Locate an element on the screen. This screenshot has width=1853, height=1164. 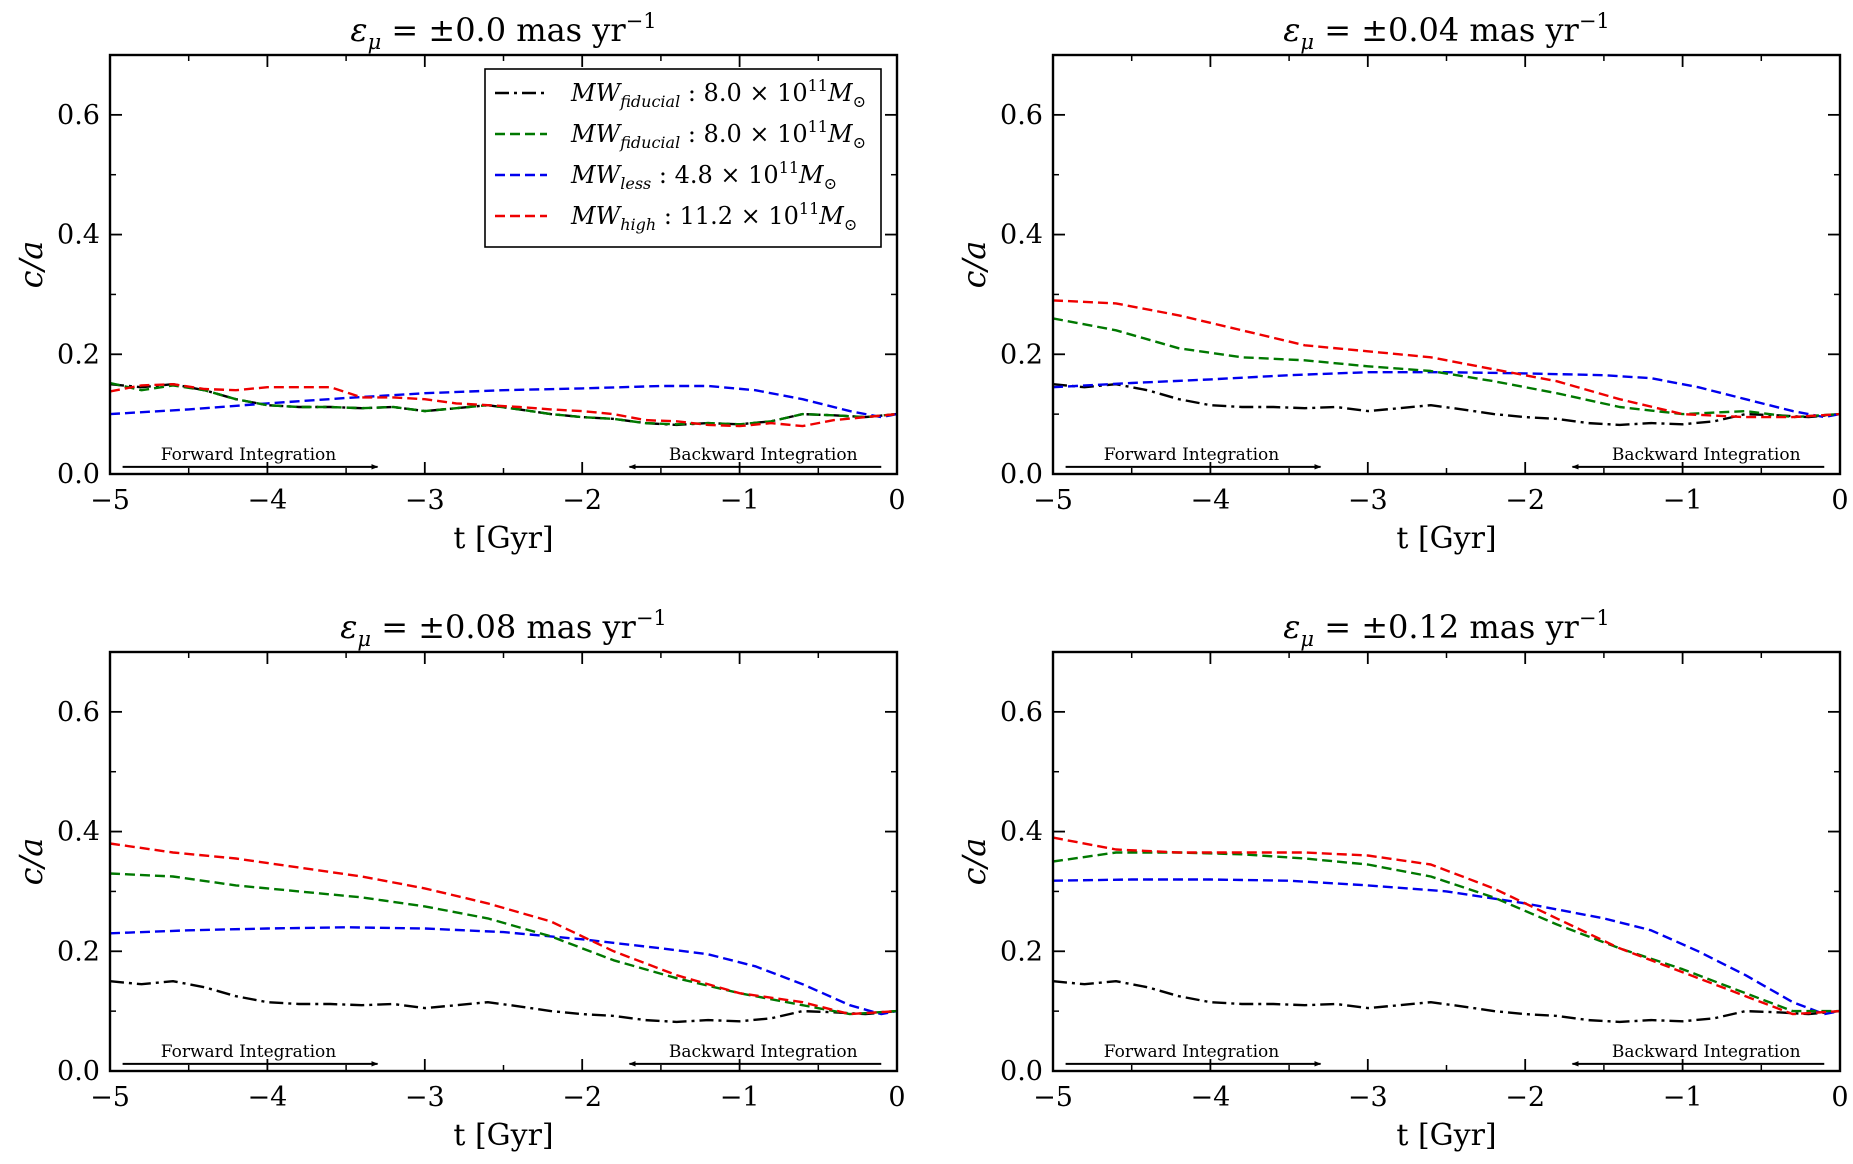
legend-entry-fid_dashdot: MWfiducial : 8.0 × 1011M⊙ is located at coordinates (718, 93).